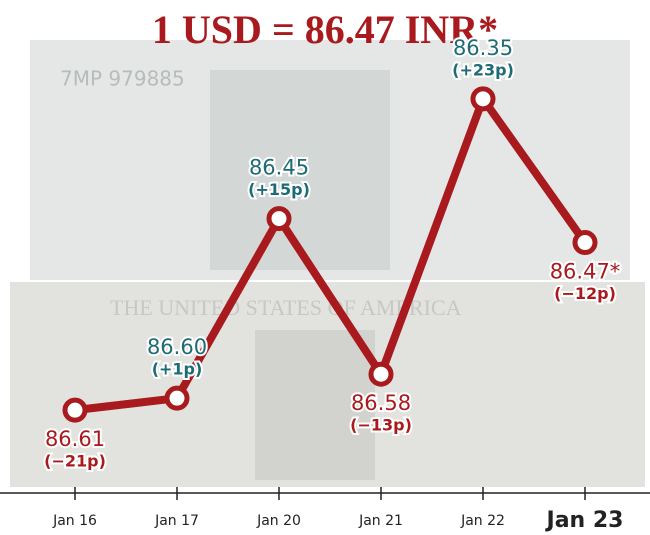 The height and width of the screenshot is (535, 650). What do you see at coordinates (122, 79) in the screenshot?
I see `svg-text: 7MP 979885` at bounding box center [122, 79].